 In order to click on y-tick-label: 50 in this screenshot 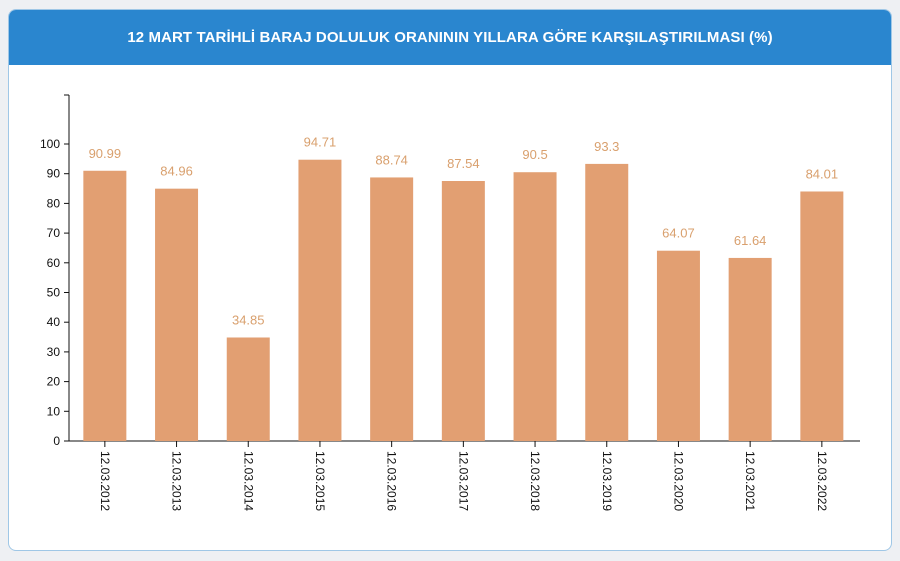, I will do `click(54, 293)`.